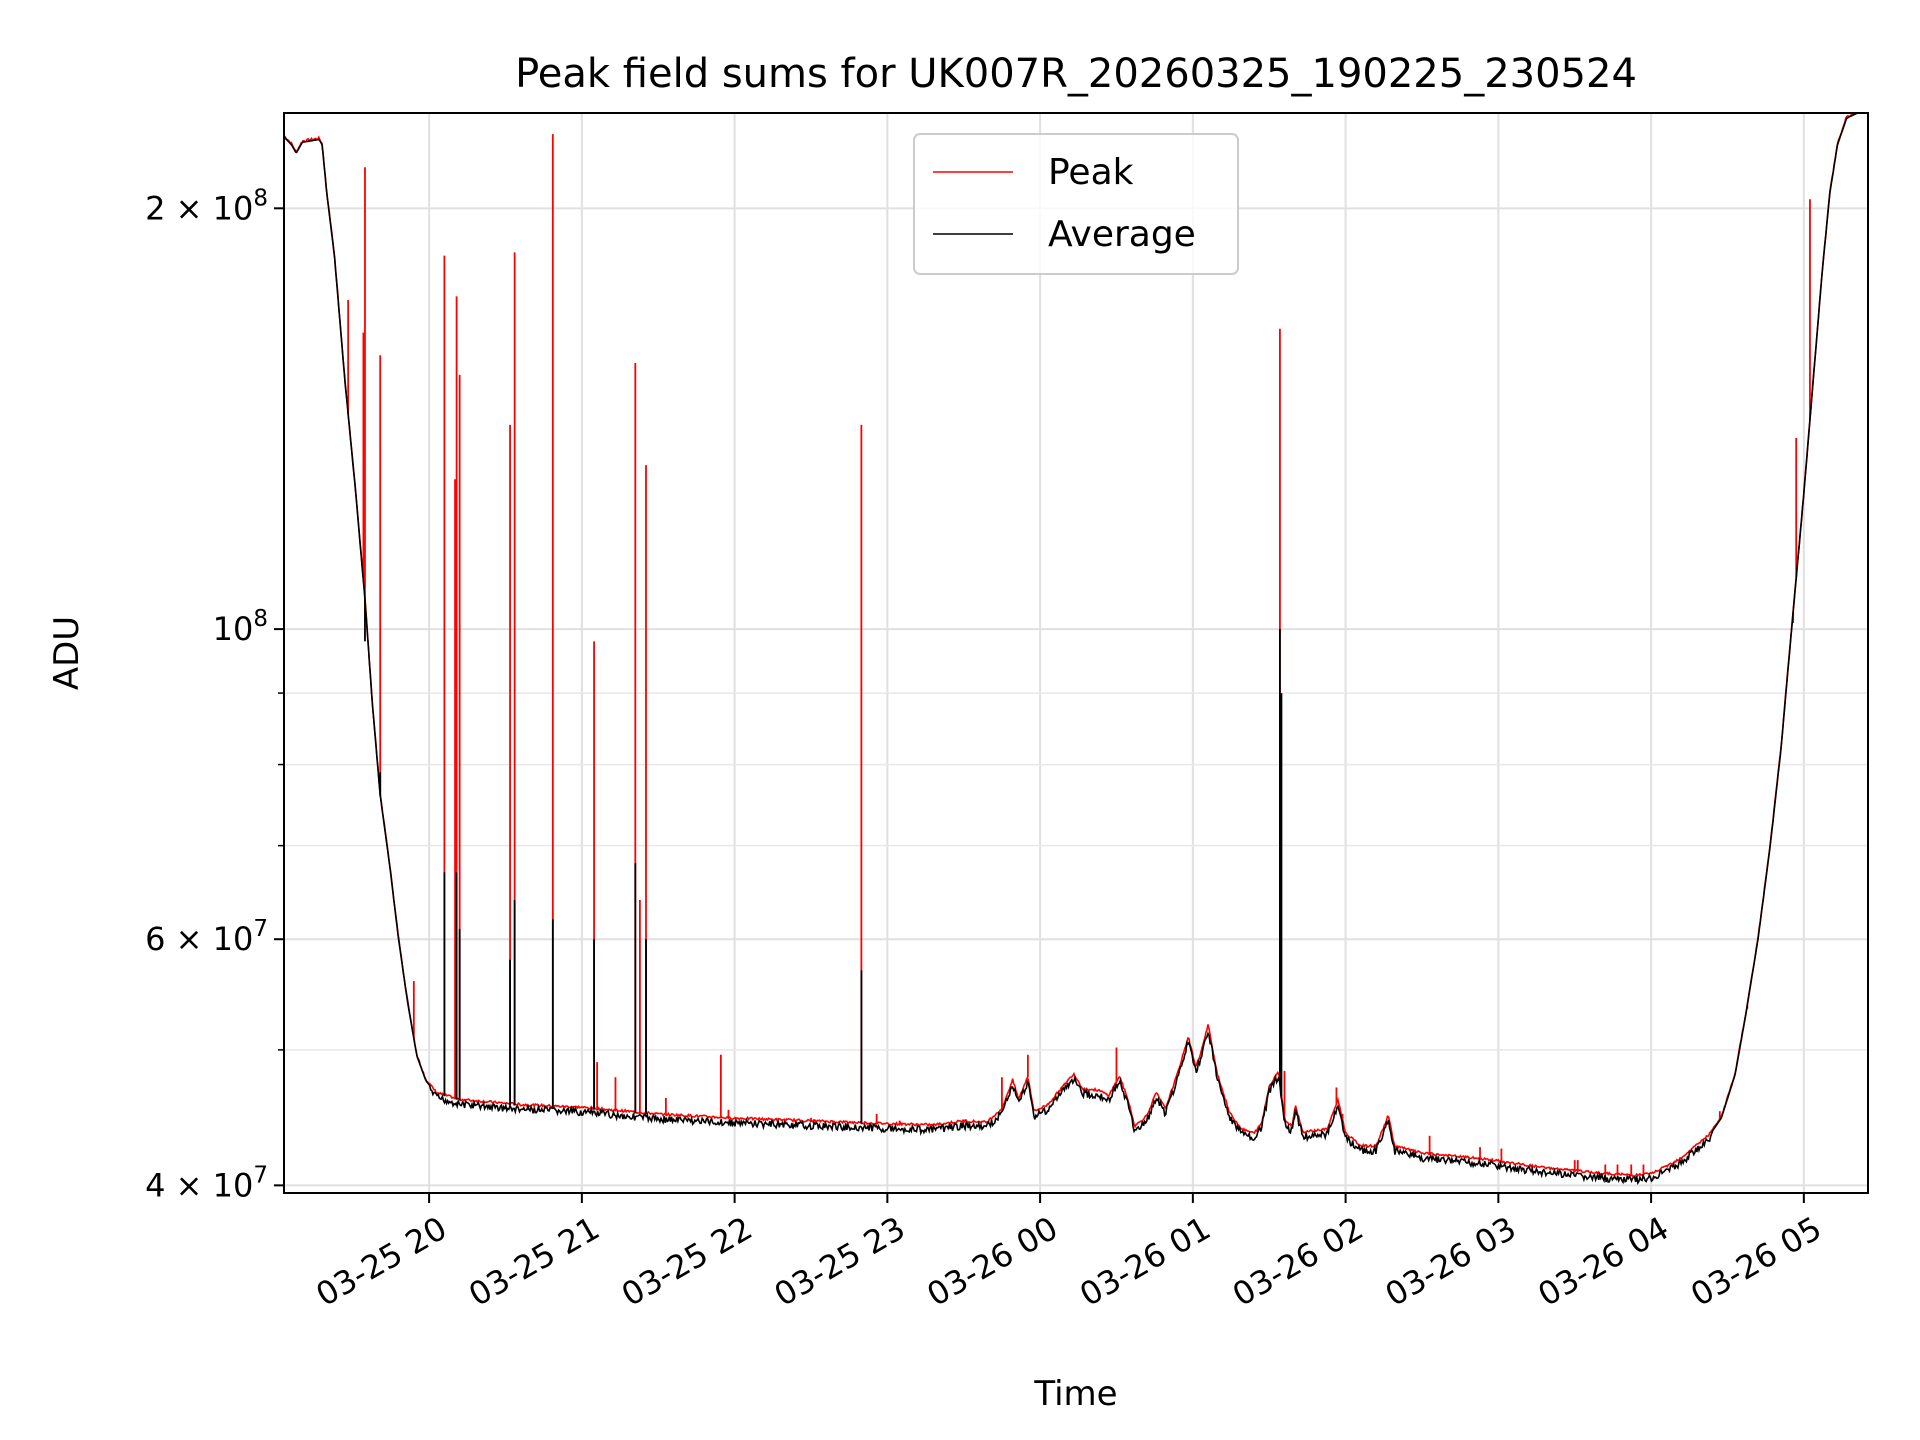 The width and height of the screenshot is (1920, 1440). I want to click on y-tick-label: 2 × 108, so click(206, 206).